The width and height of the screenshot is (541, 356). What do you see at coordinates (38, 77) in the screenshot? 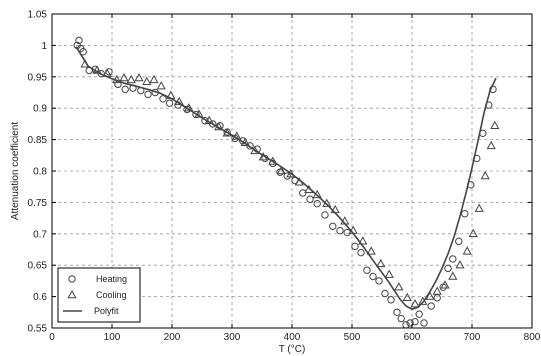
I see `y-tick-label: 0.95` at bounding box center [38, 77].